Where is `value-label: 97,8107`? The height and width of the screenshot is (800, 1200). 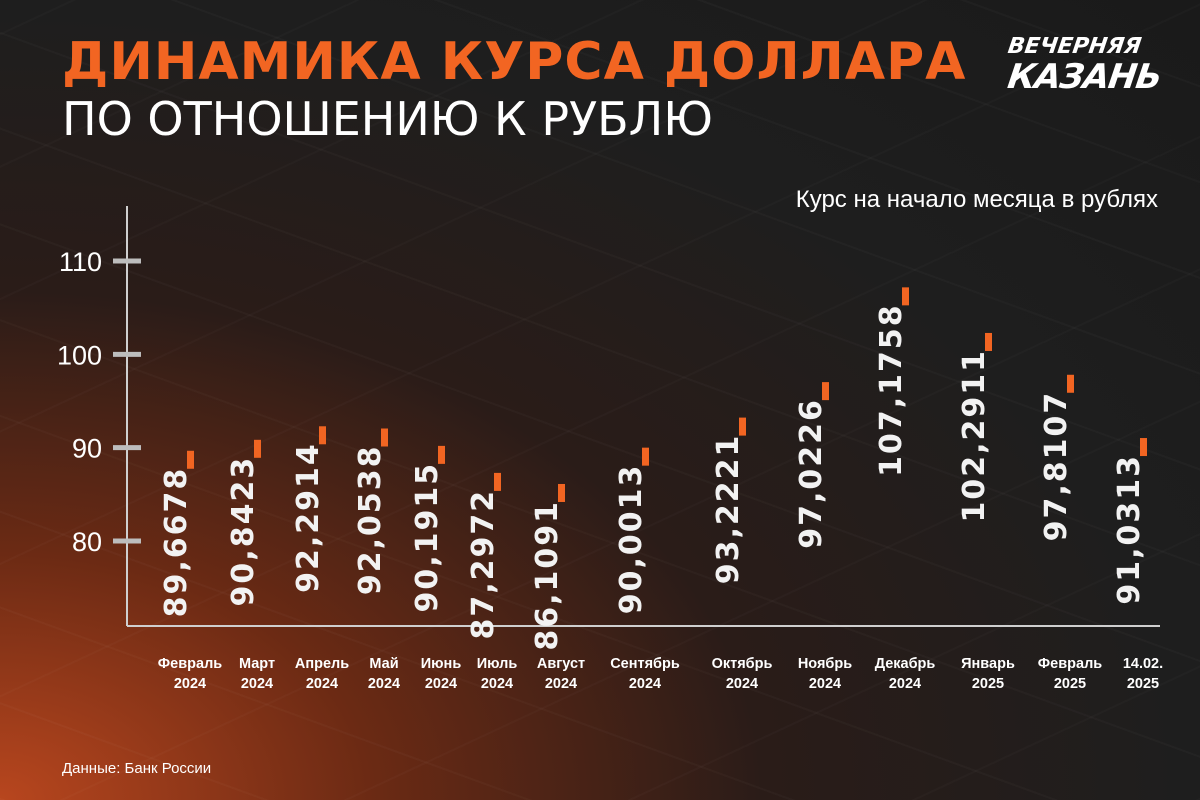
value-label: 97,8107 is located at coordinates (1056, 466).